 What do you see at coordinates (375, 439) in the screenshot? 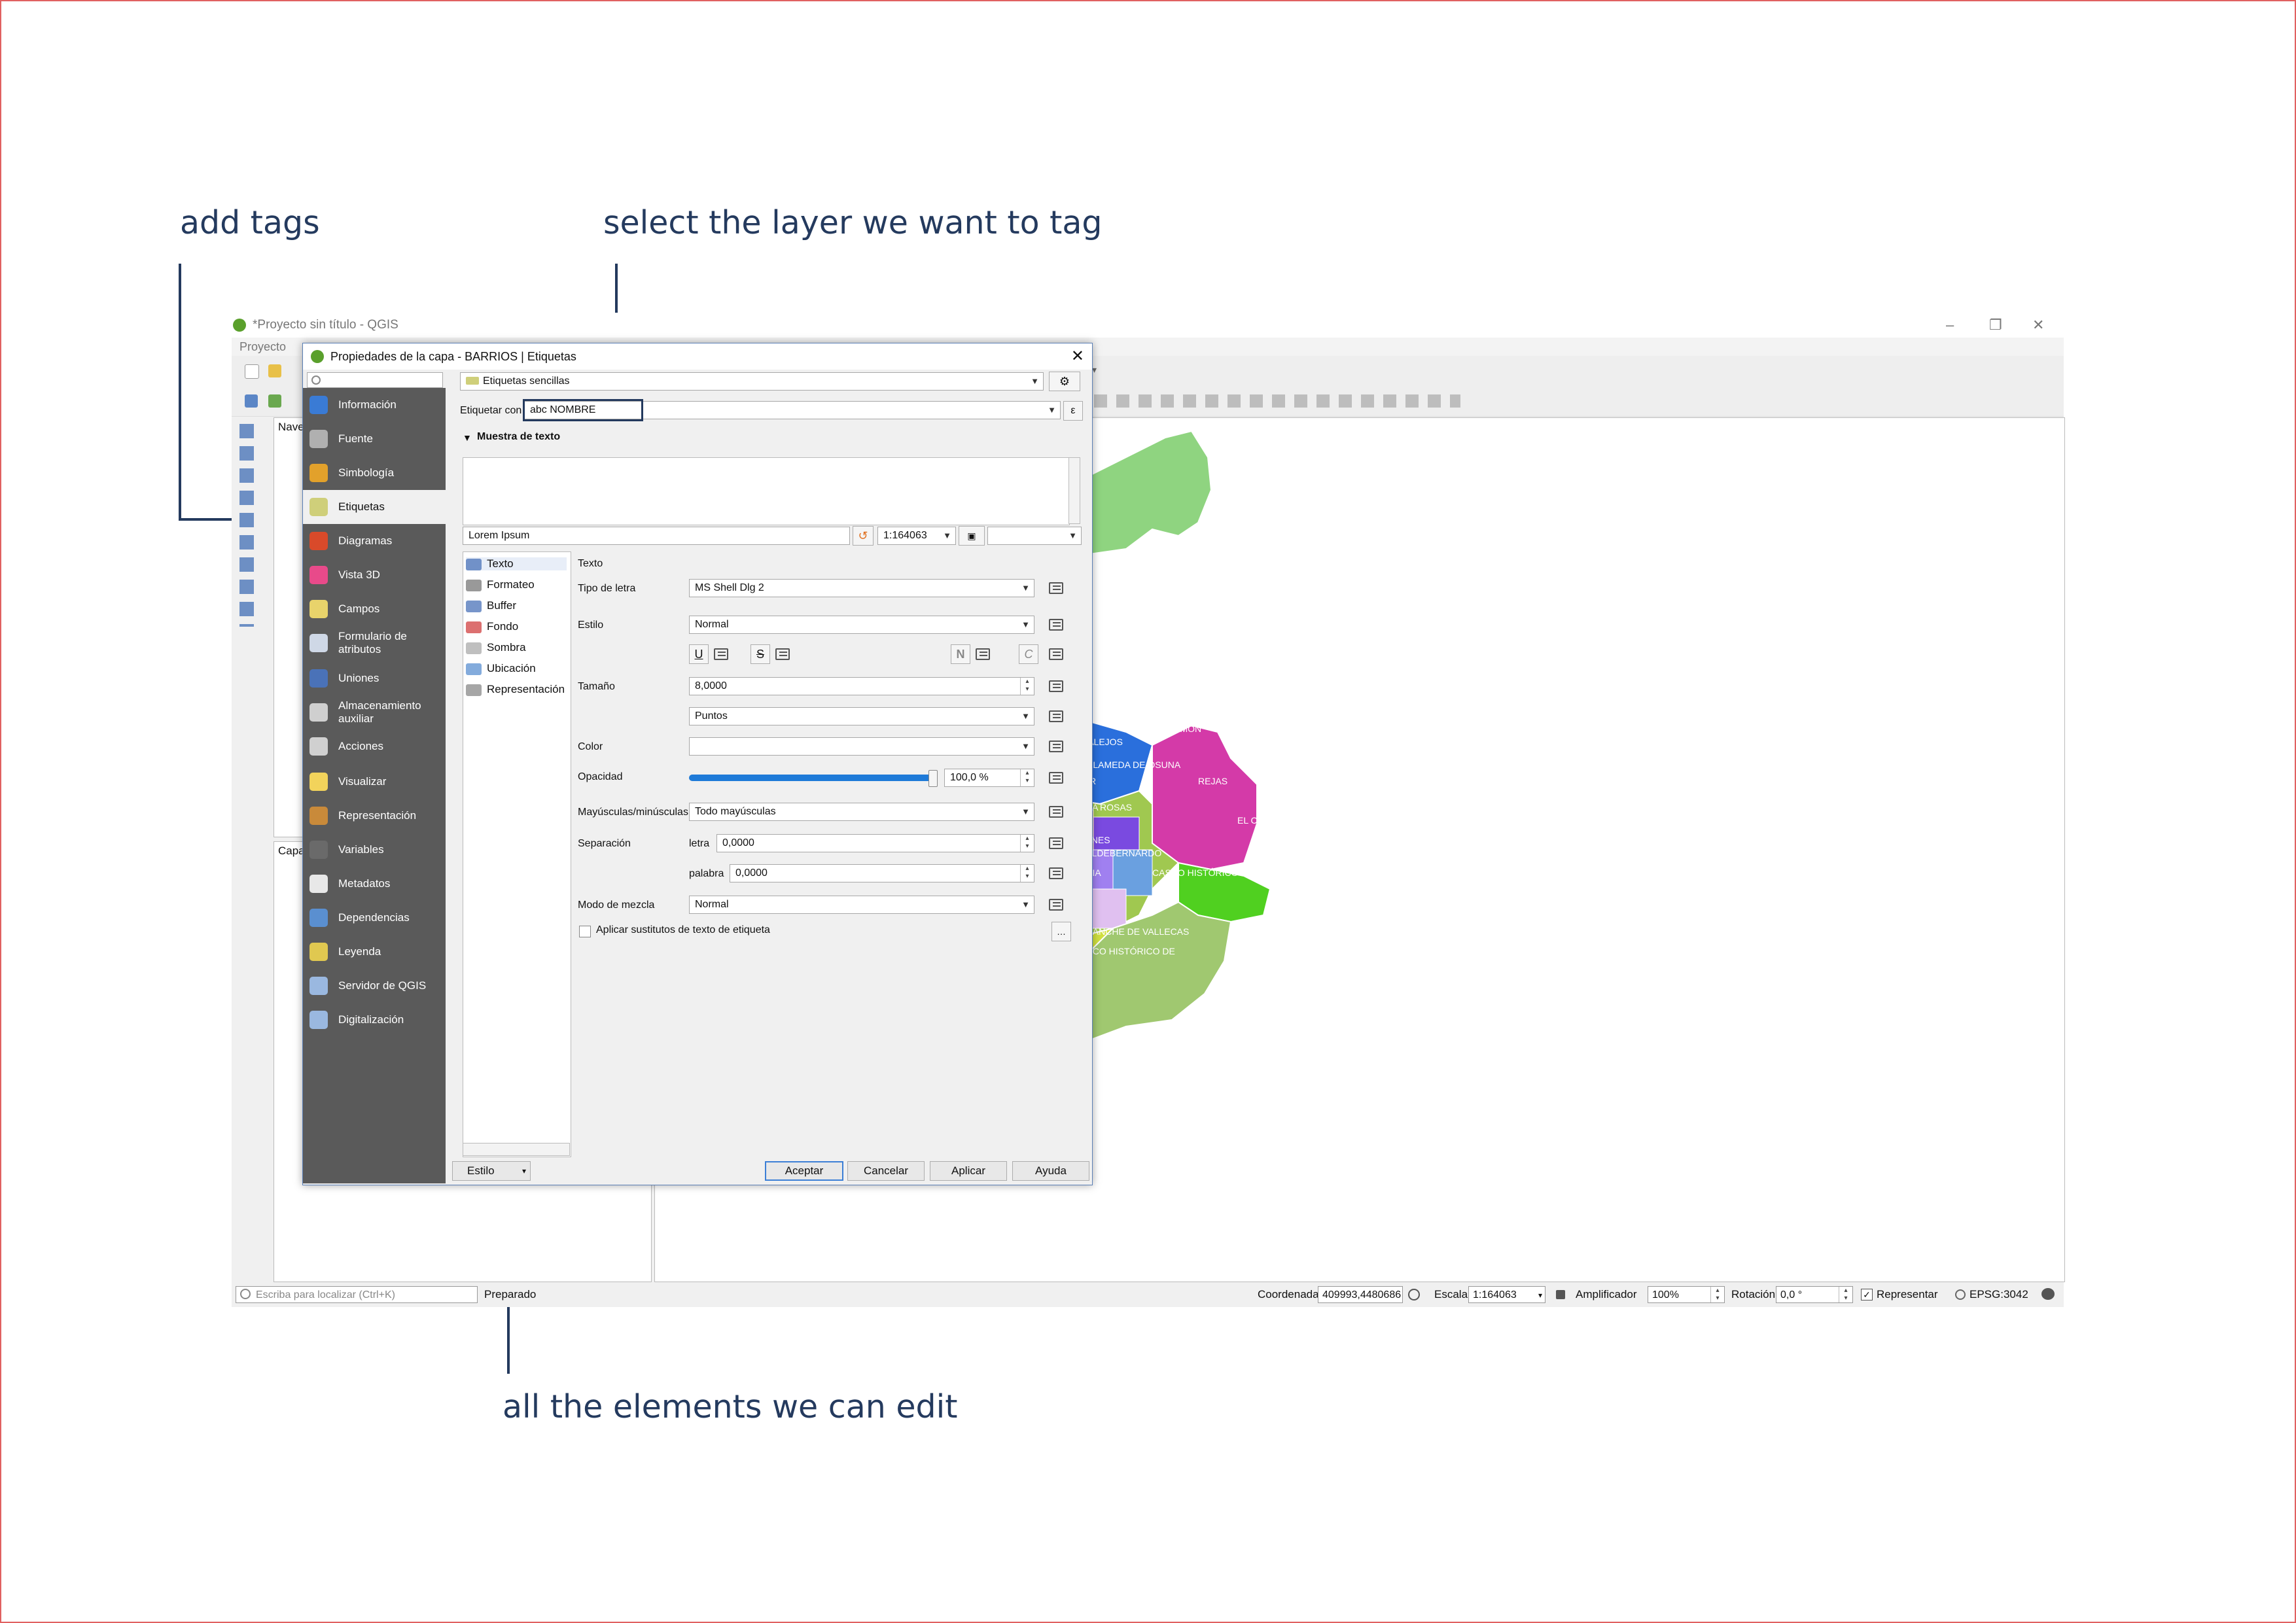
I see `sidebar-item: Fuente` at bounding box center [375, 439].